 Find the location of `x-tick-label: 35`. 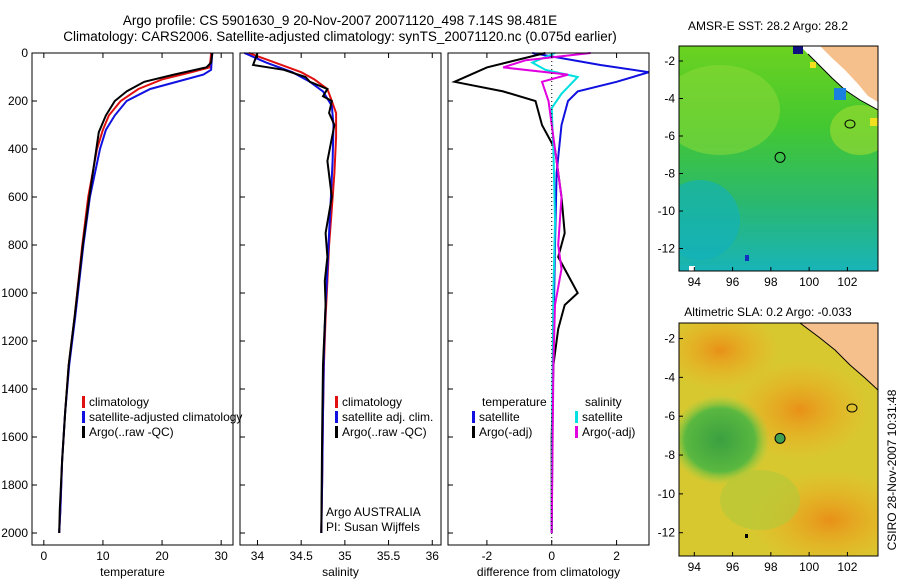

x-tick-label: 35 is located at coordinates (345, 556).